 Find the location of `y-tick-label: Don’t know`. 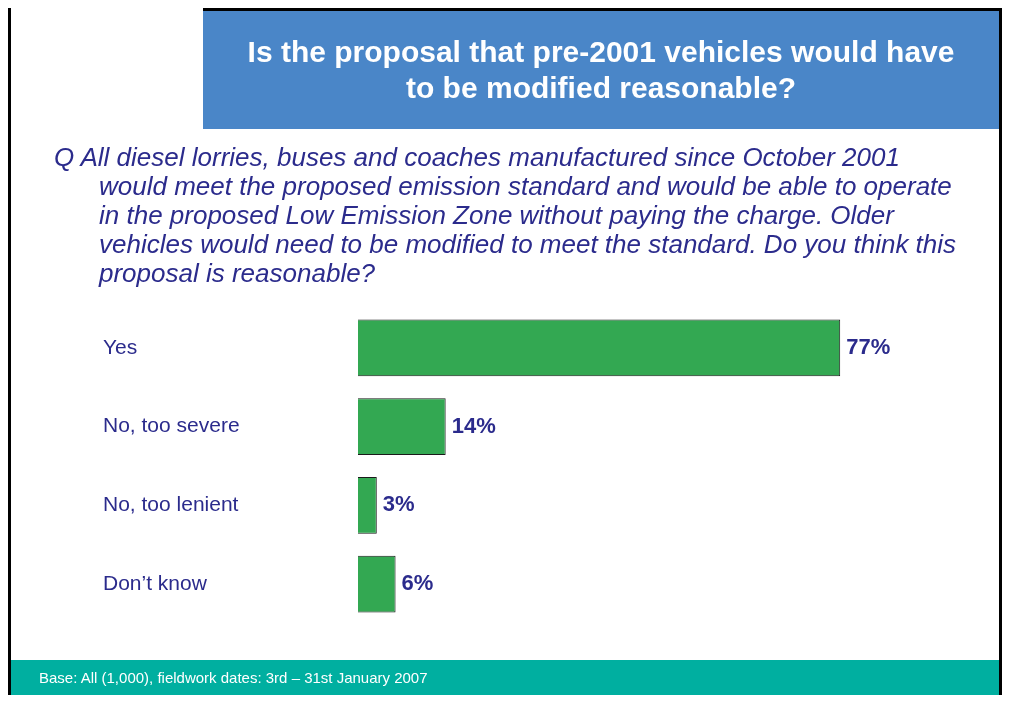

y-tick-label: Don’t know is located at coordinates (155, 582).